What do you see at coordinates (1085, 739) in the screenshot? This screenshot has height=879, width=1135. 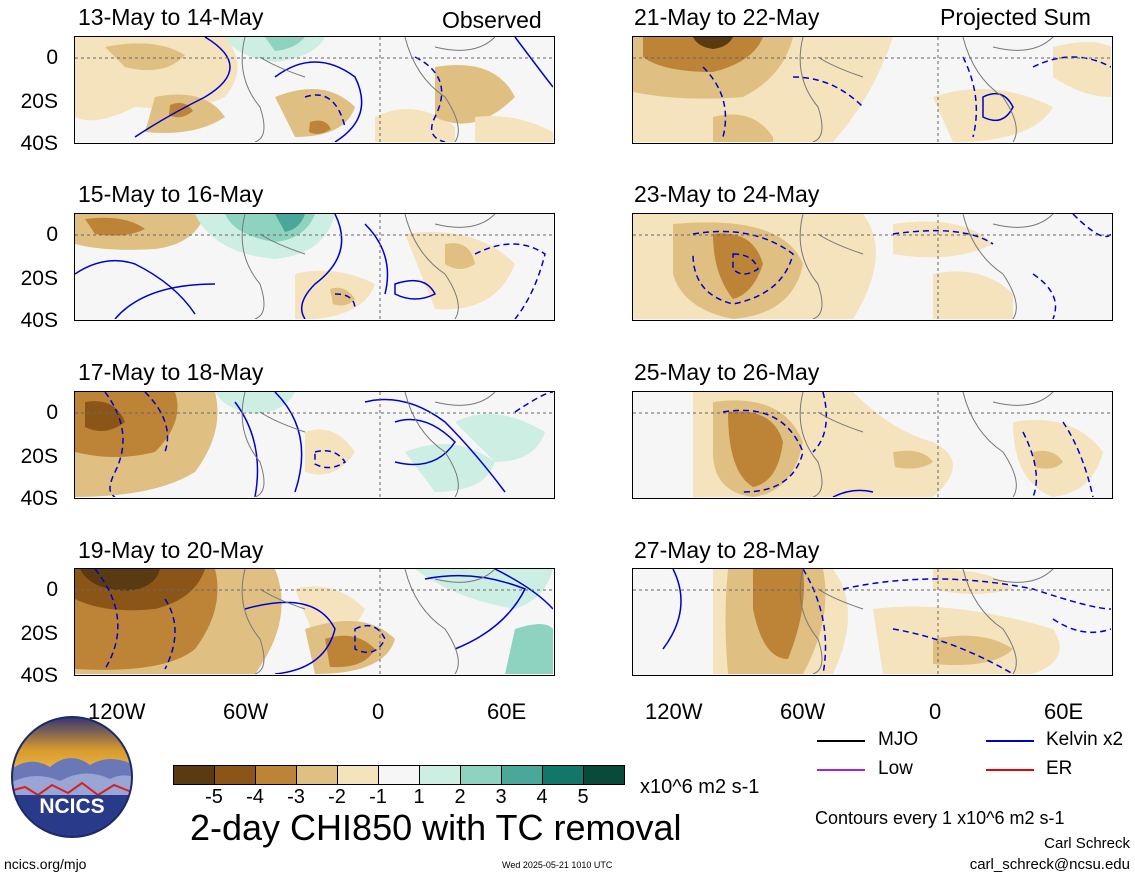 I see `legend-label-kelvin: Kelvin x2` at bounding box center [1085, 739].